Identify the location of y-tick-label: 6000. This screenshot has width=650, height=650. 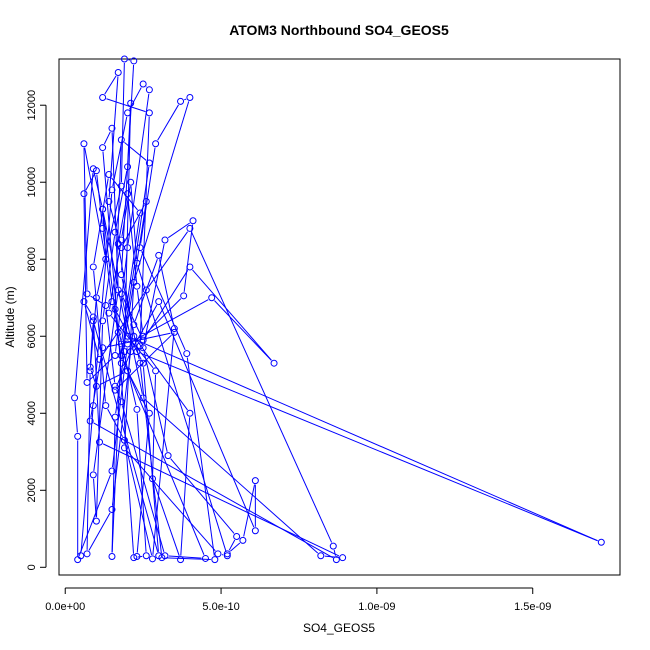
(32, 336).